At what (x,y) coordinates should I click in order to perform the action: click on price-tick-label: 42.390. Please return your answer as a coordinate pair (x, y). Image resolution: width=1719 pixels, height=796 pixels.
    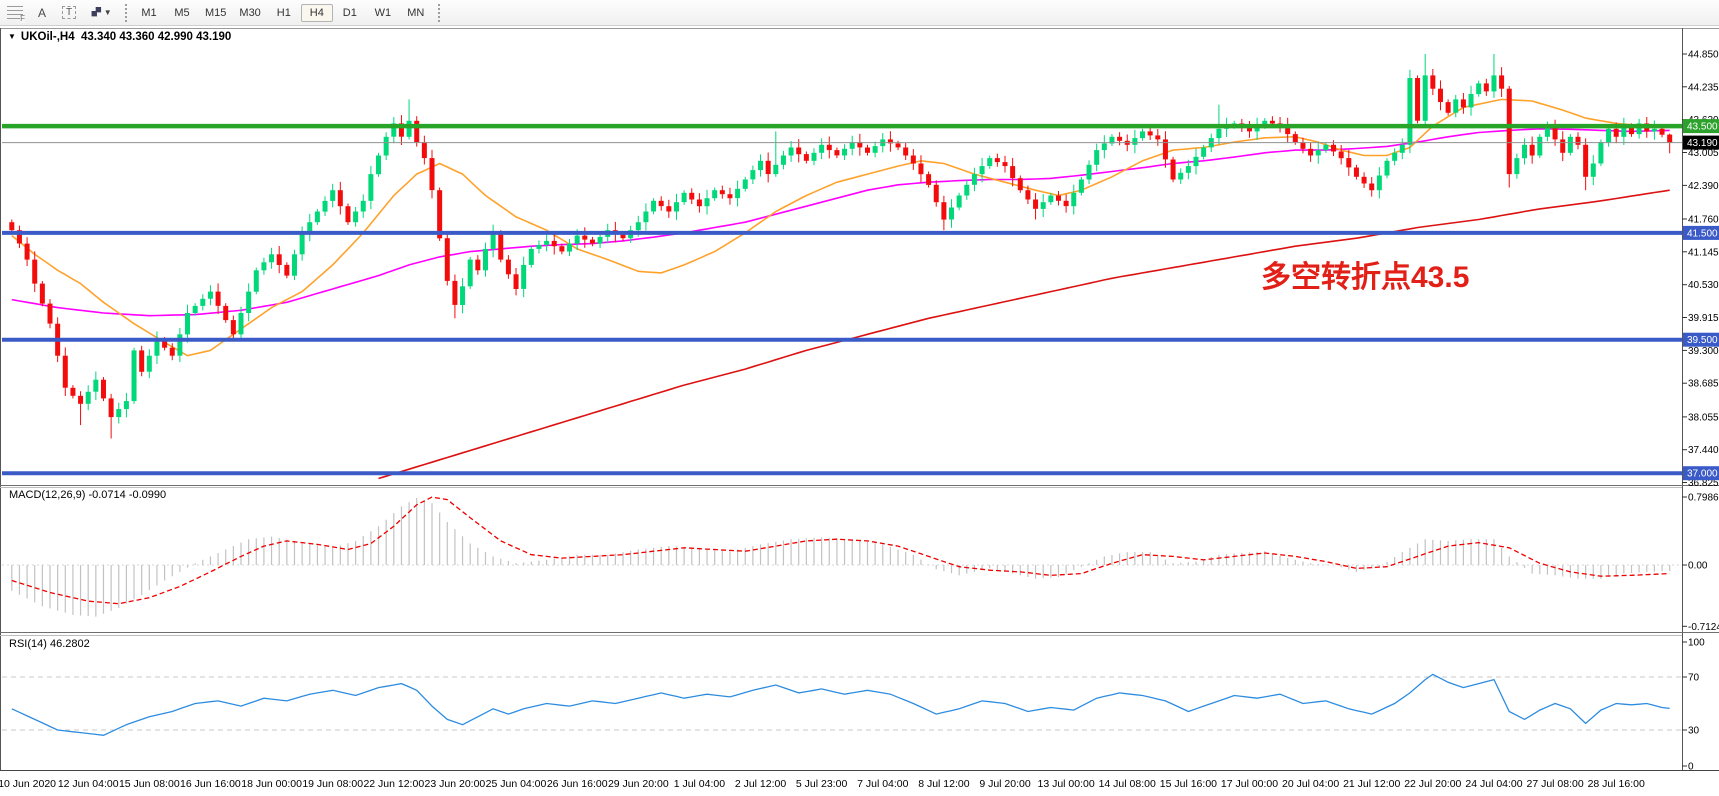
    Looking at the image, I should click on (1703, 186).